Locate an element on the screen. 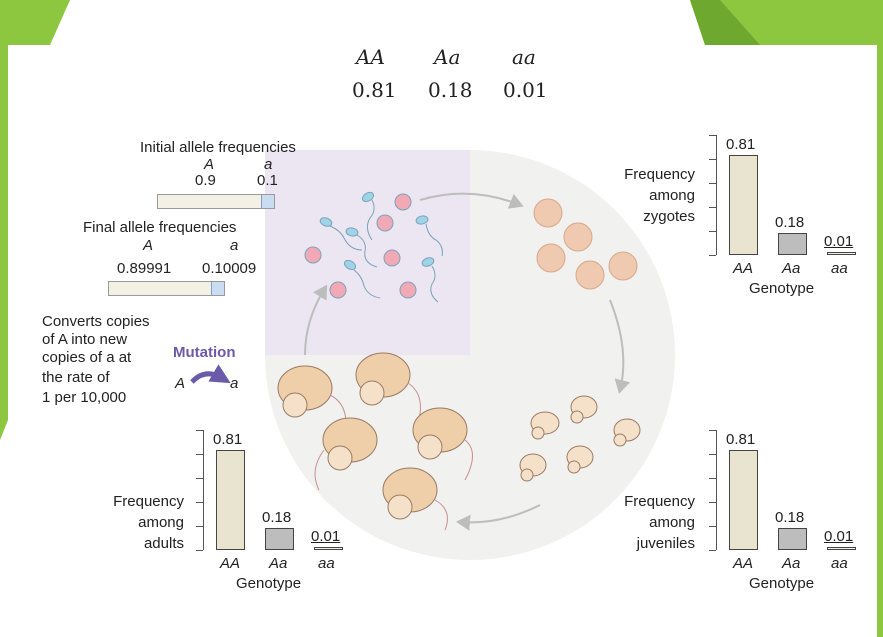 The width and height of the screenshot is (883, 637). initial-allele-a: a is located at coordinates (268, 164).